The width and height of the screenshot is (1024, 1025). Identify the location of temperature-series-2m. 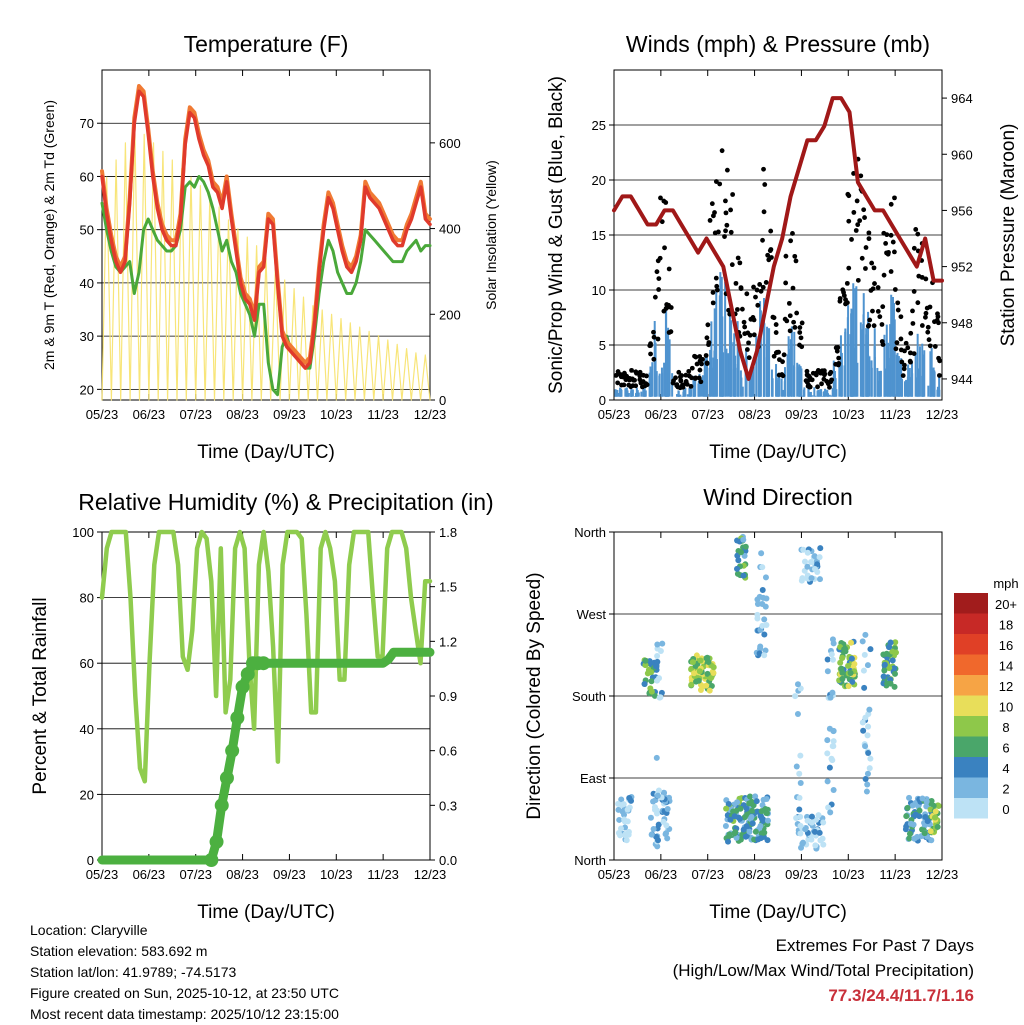
(266, 229).